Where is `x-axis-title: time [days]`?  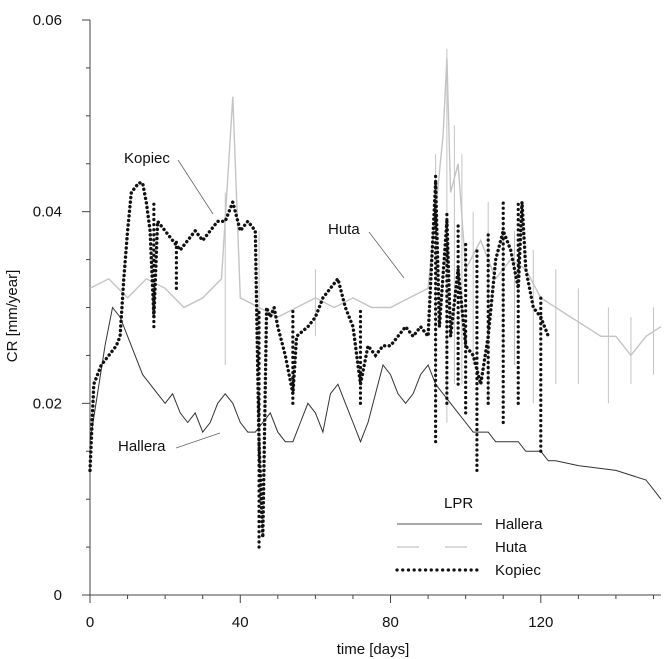
x-axis-title: time [days] is located at coordinates (373, 649).